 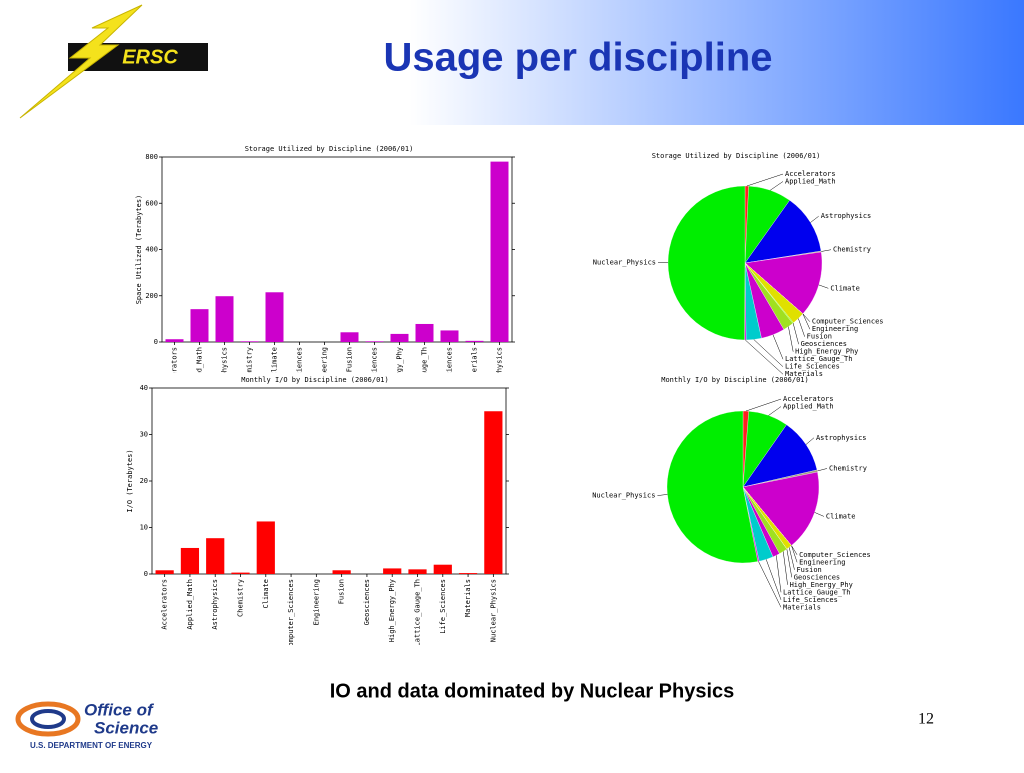 I want to click on x-tick-label: Life_Sciences, so click(x=443, y=606).